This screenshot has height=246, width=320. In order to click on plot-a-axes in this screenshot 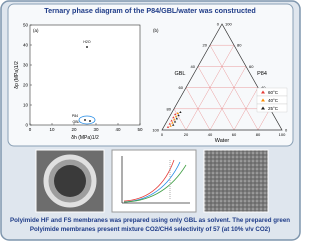, I will do `click(85, 75)`.